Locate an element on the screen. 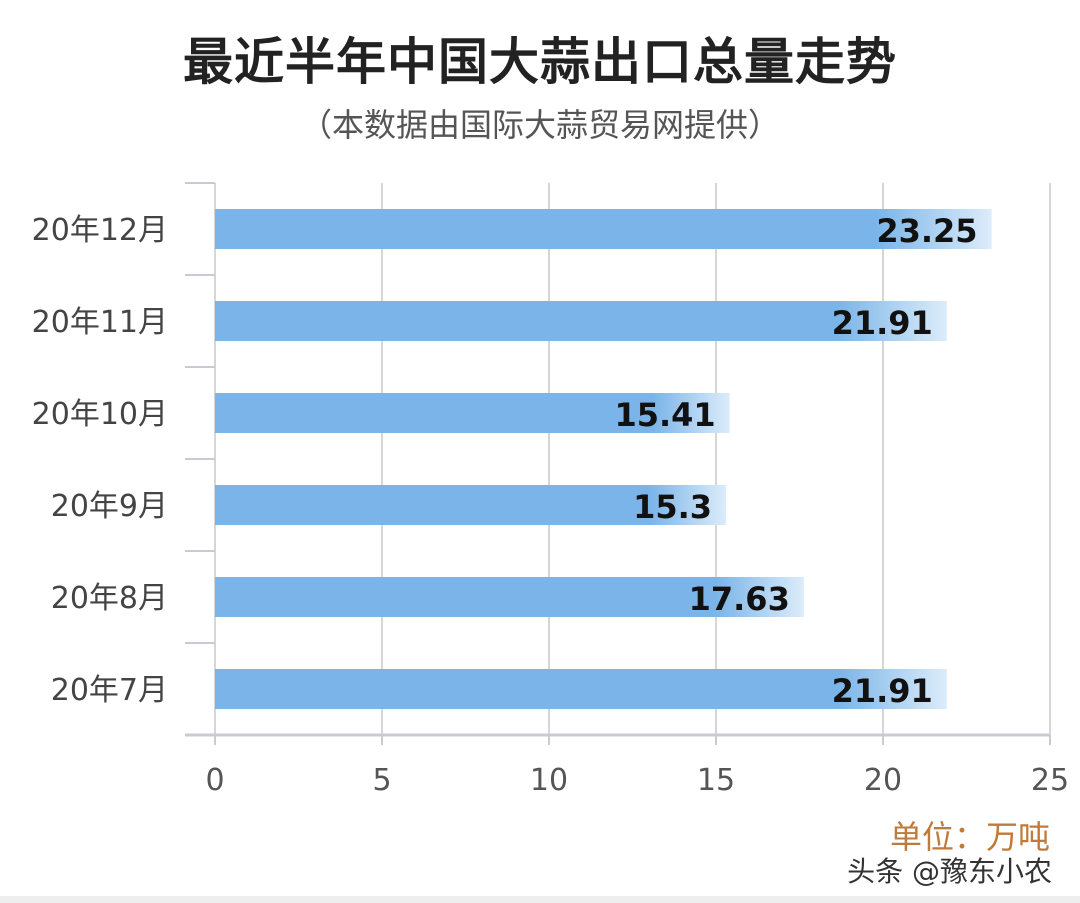 The image size is (1080, 903). value-label: 23.25 is located at coordinates (926, 231).